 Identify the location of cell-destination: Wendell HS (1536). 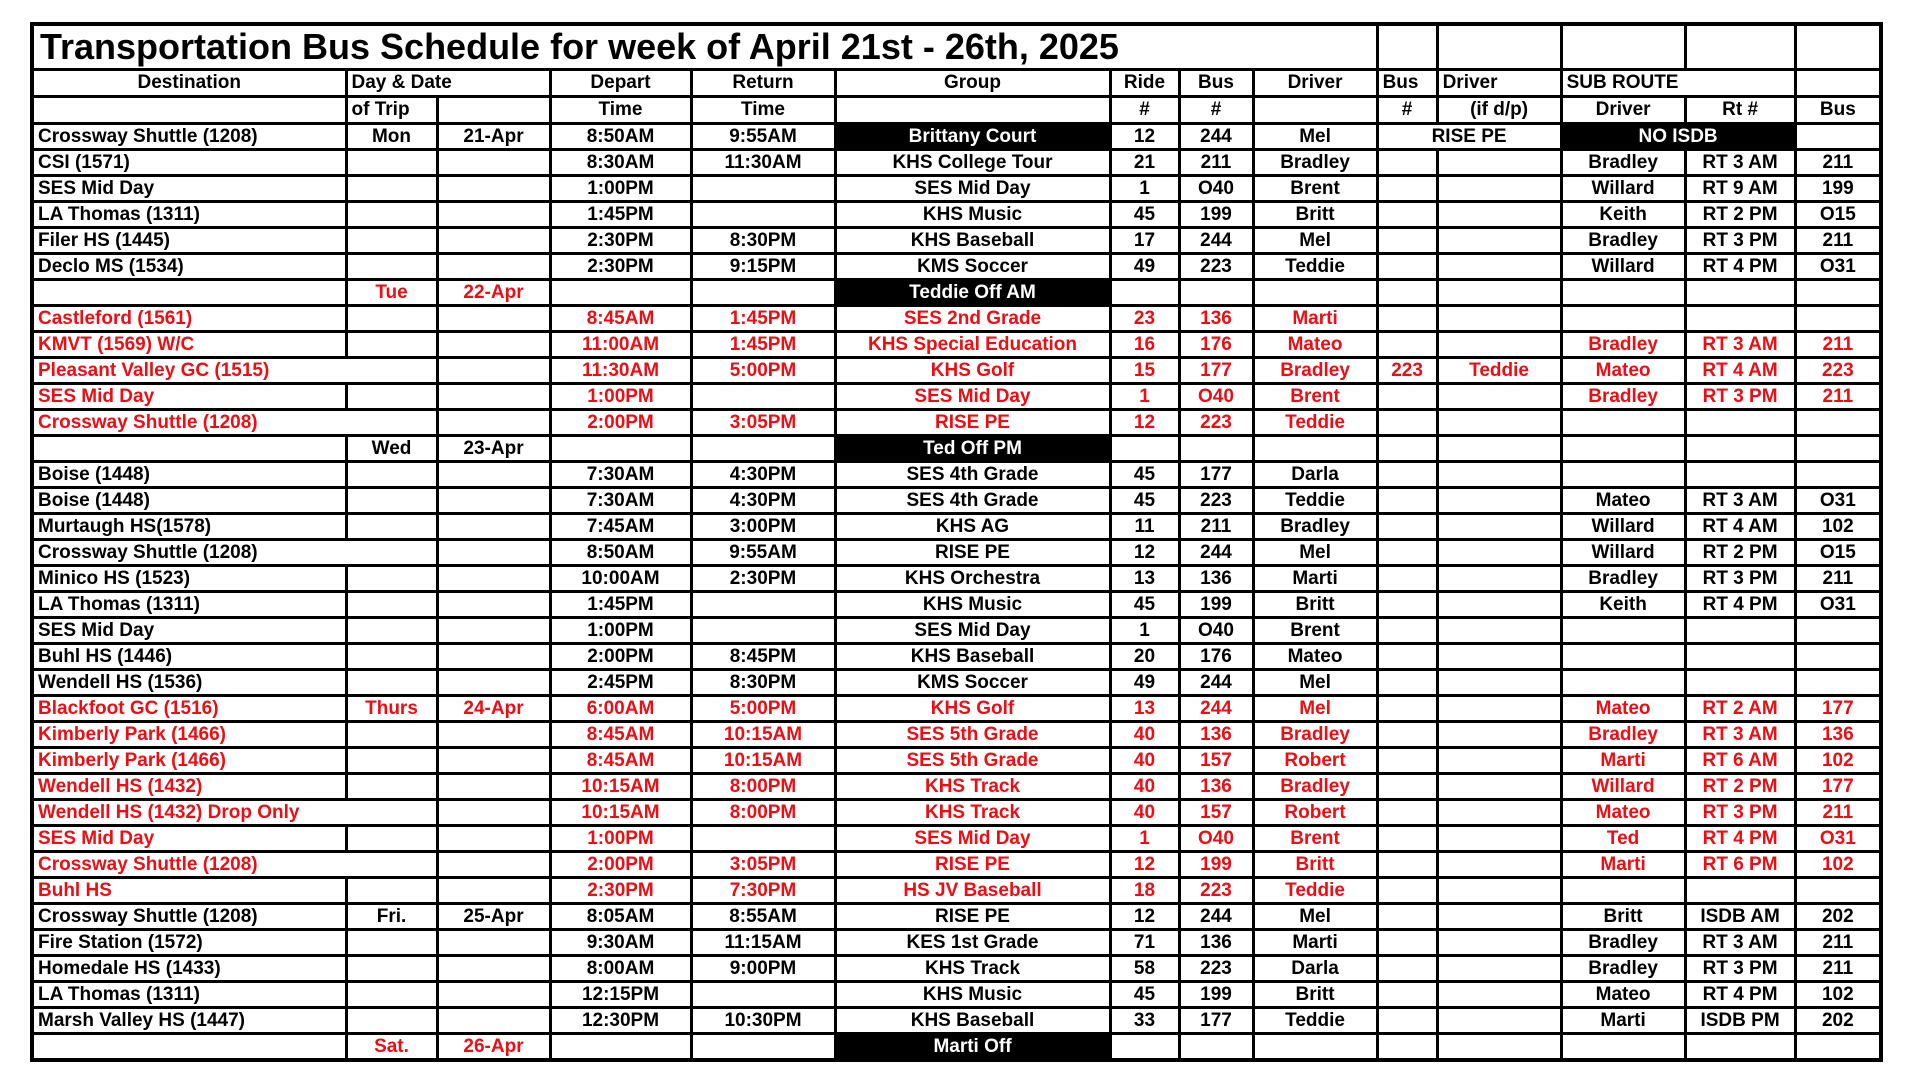
(189, 682).